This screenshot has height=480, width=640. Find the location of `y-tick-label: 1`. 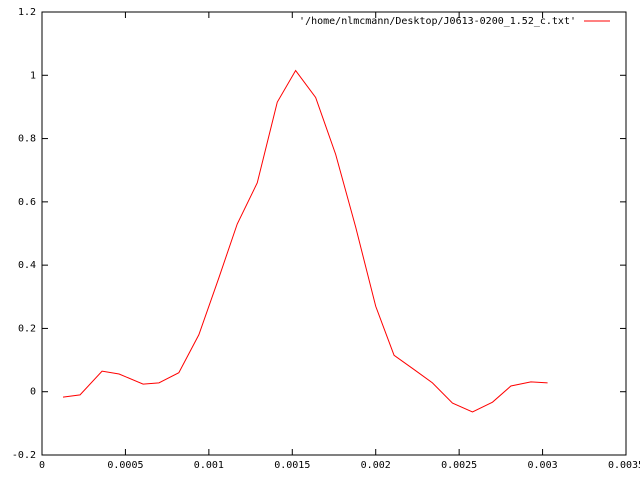

y-tick-label: 1 is located at coordinates (33, 75).